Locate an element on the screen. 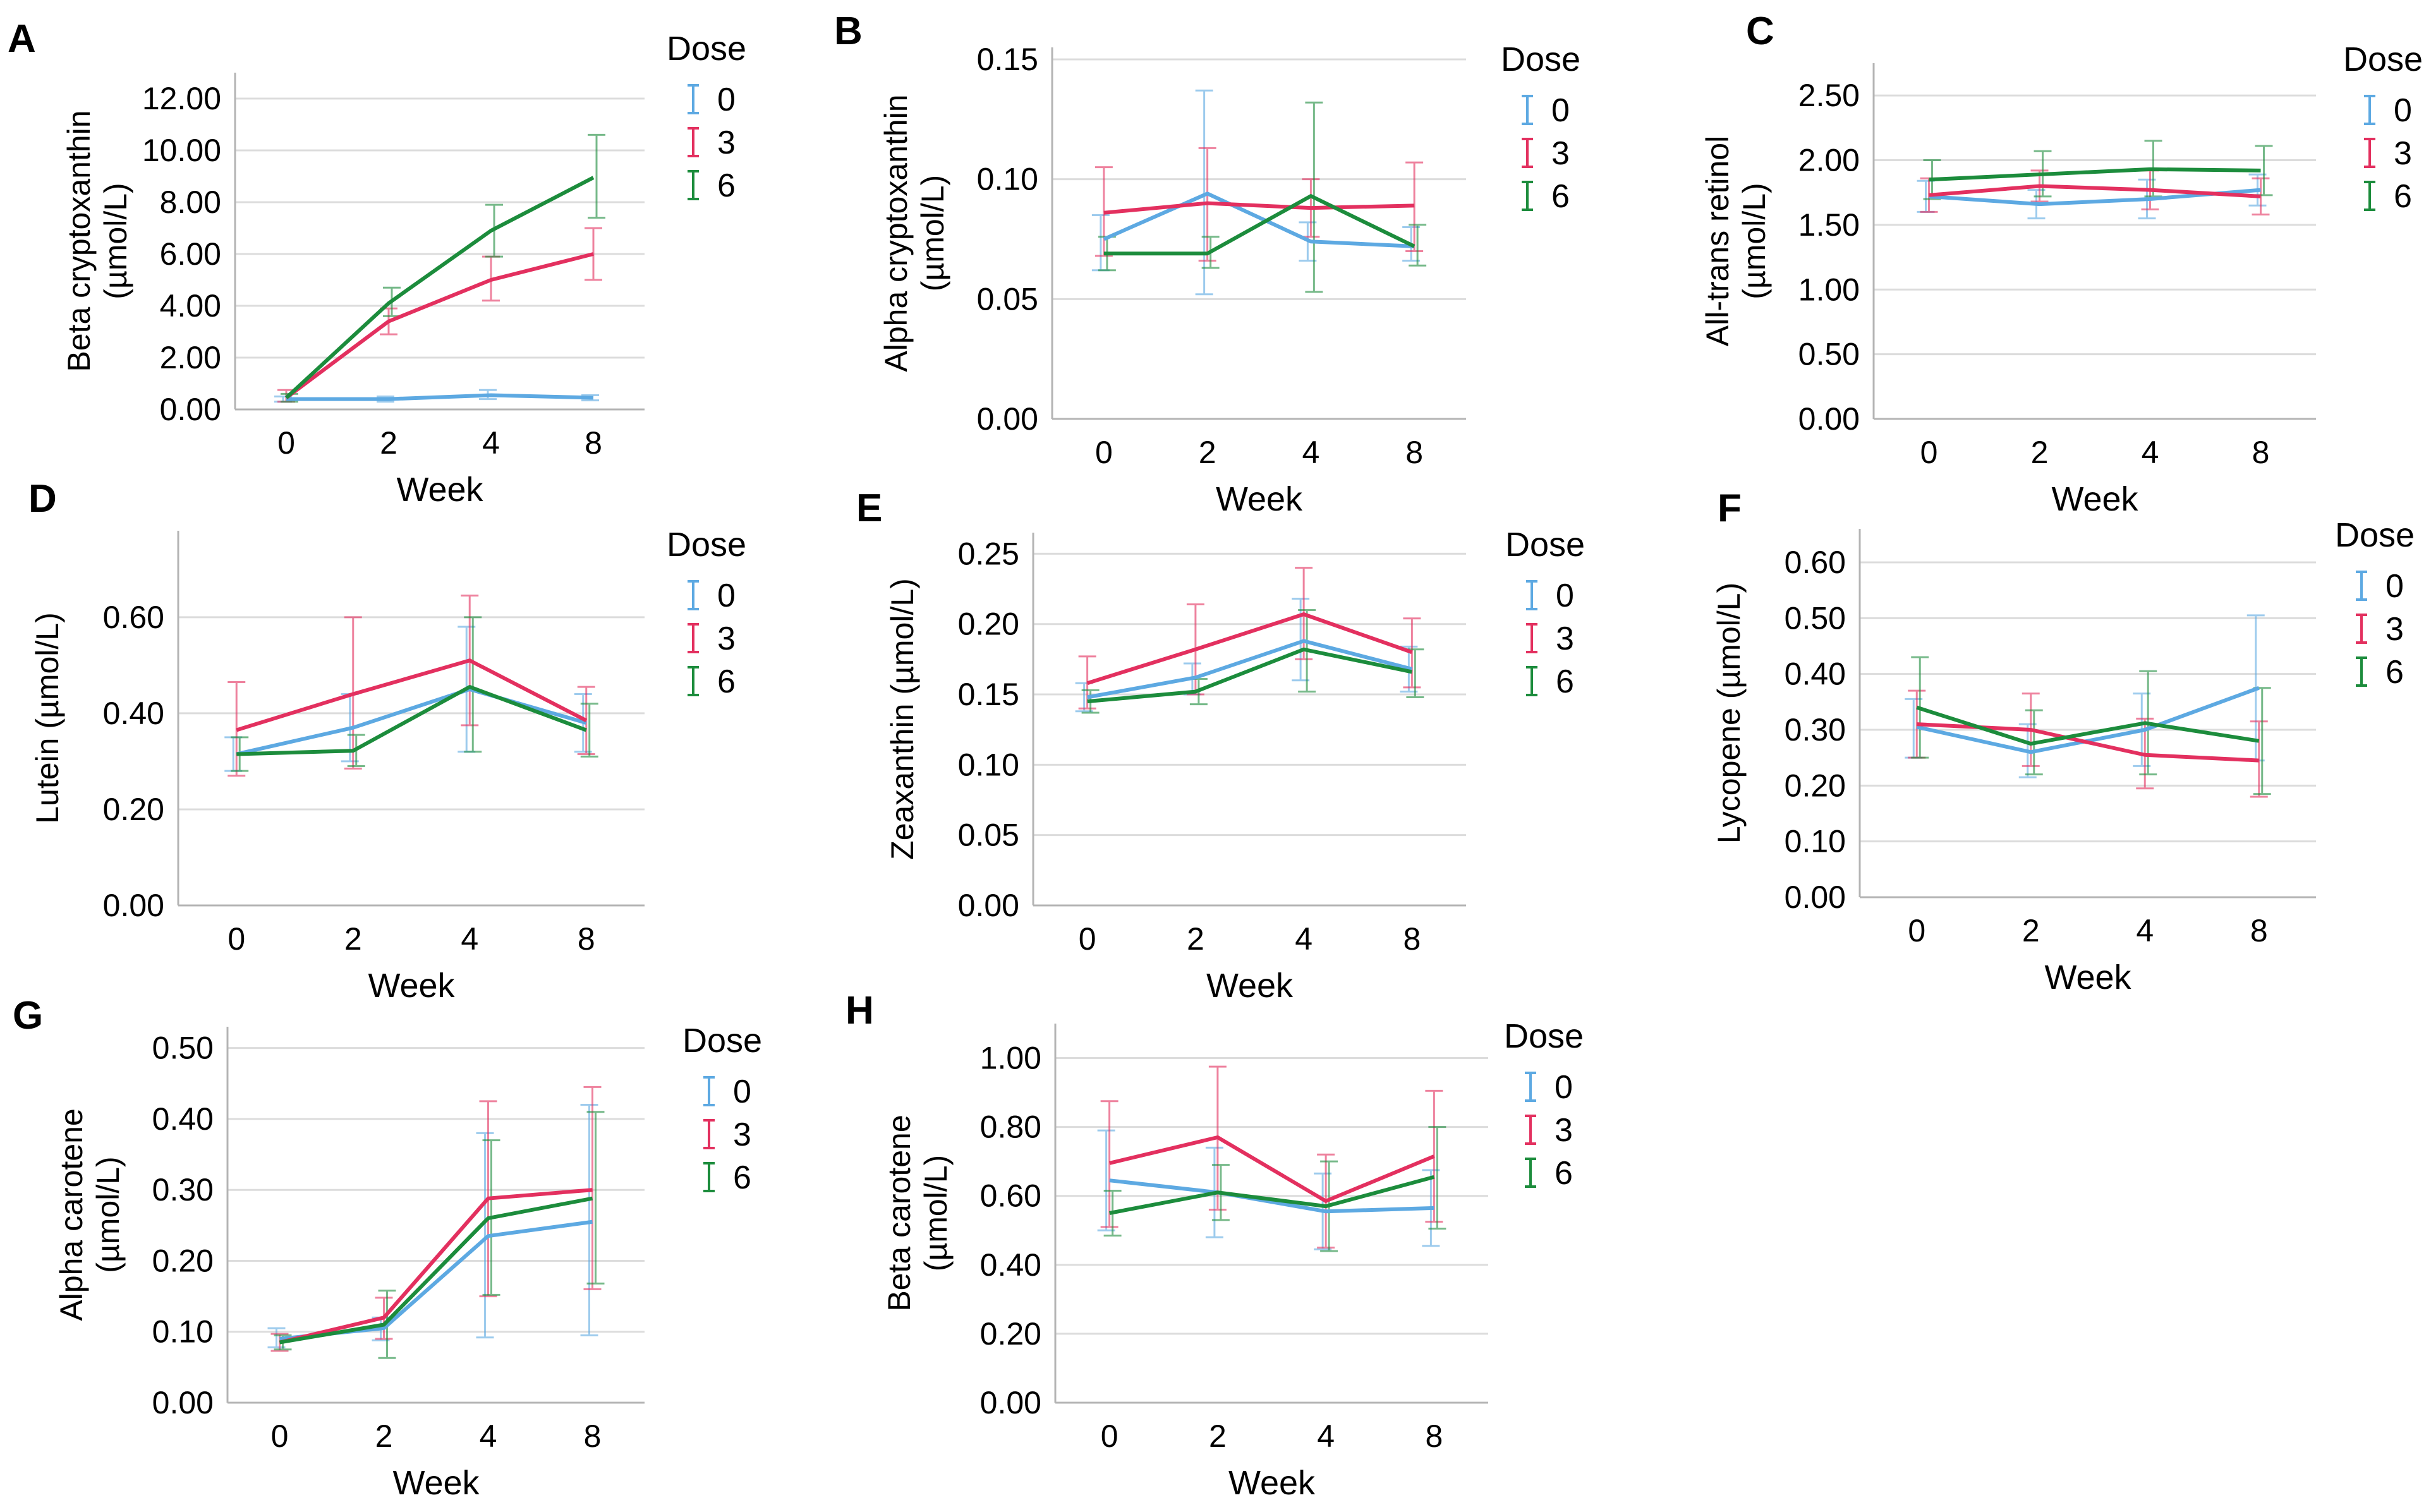  x-tick-label: 0 is located at coordinates (236, 939).